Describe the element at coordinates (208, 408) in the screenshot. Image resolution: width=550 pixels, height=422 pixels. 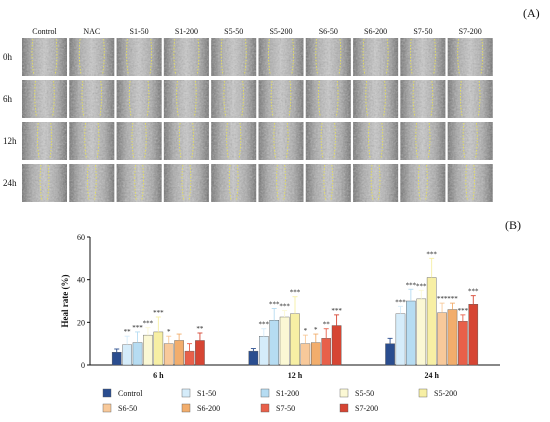
I see `legend-label: S6-200` at that location.